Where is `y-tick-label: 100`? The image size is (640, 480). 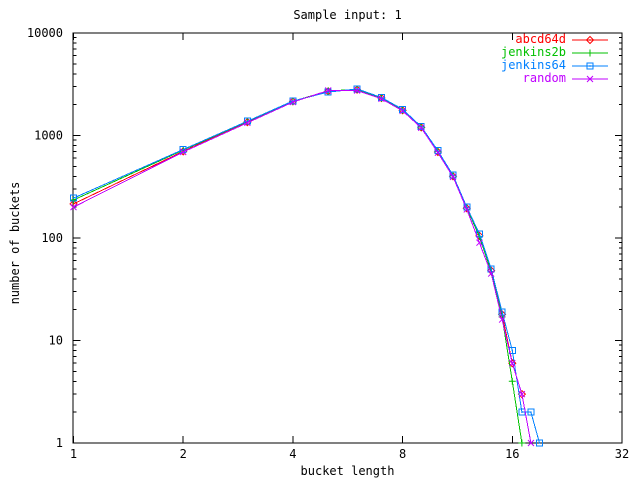 y-tick-label: 100 is located at coordinates (52, 238).